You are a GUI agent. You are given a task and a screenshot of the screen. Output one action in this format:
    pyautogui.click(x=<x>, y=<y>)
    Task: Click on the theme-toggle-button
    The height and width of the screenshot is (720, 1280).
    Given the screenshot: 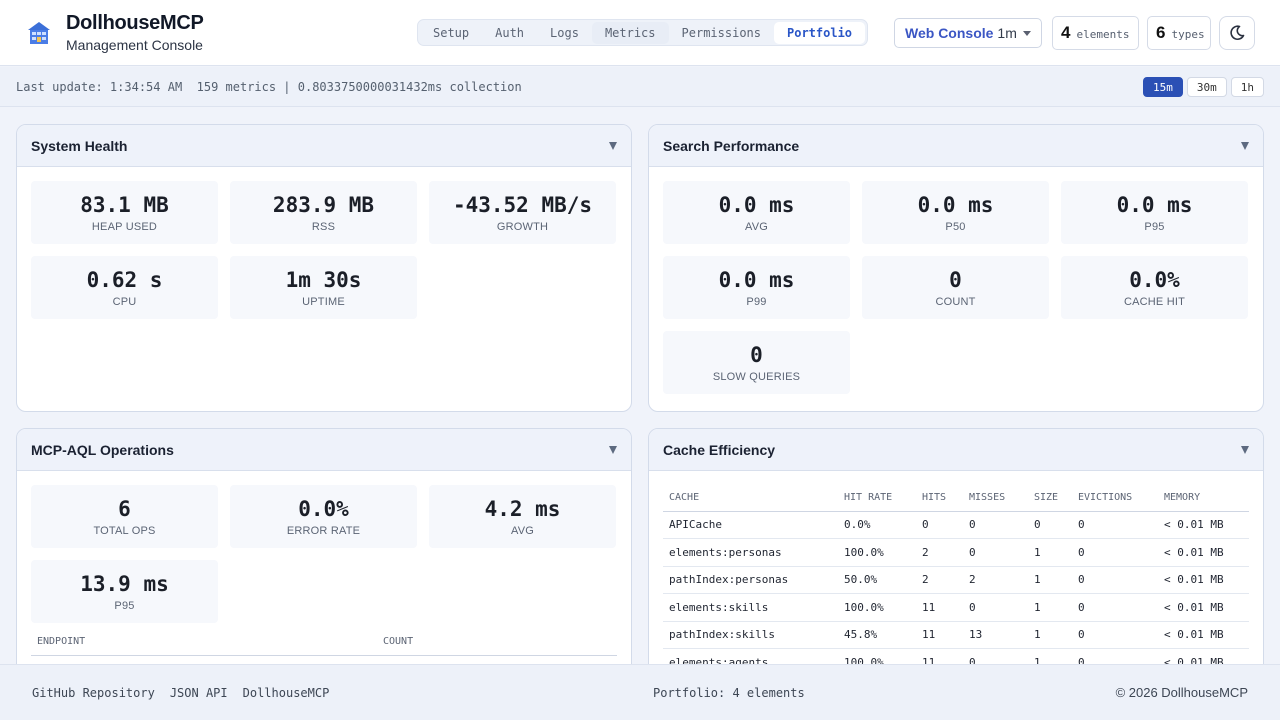 What is the action you would take?
    pyautogui.click(x=1237, y=33)
    